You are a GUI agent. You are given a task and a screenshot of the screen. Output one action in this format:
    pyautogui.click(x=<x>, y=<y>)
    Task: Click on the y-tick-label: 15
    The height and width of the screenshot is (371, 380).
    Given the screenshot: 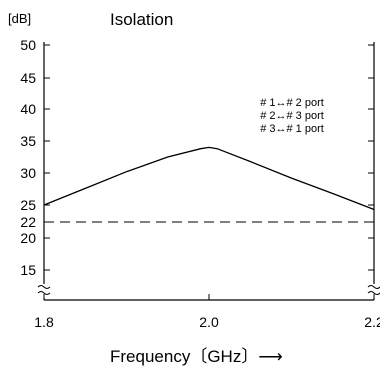 What is the action you would take?
    pyautogui.click(x=28, y=270)
    